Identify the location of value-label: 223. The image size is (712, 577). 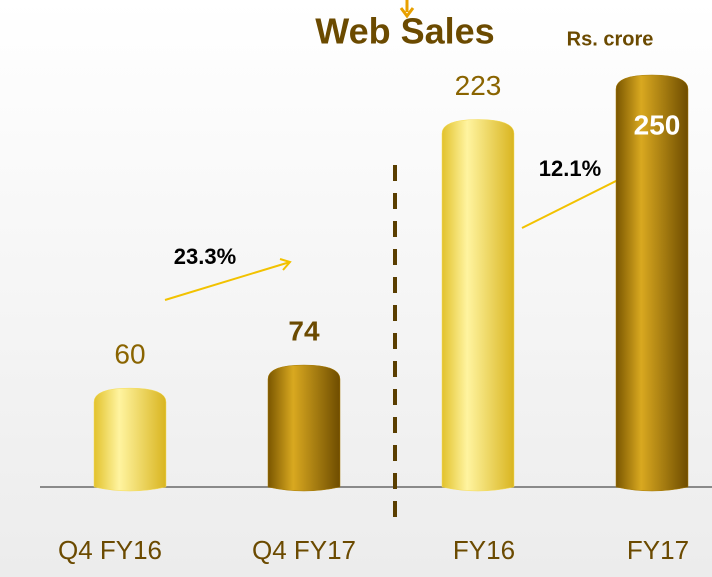
(478, 85).